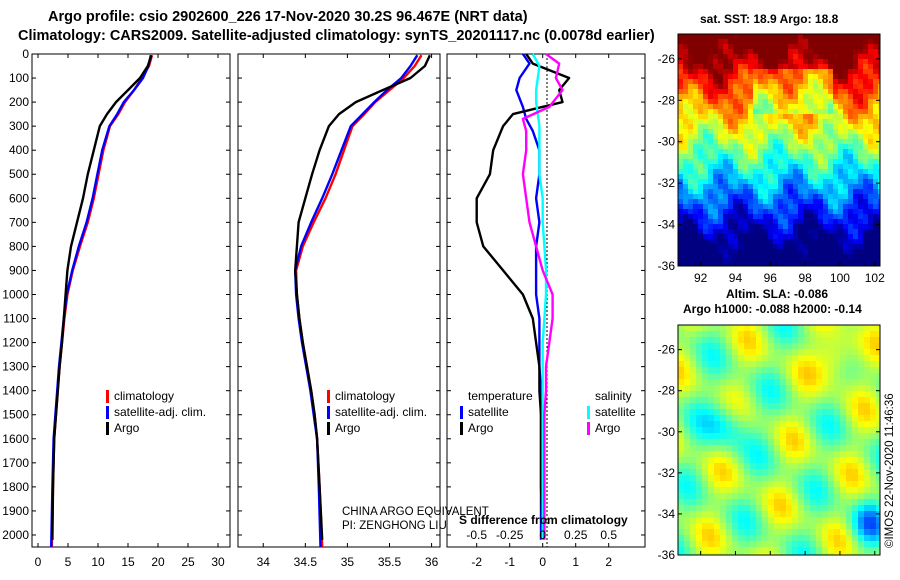 The height and width of the screenshot is (580, 900). What do you see at coordinates (523, 296) in the screenshot?
I see `difference-lines` at bounding box center [523, 296].